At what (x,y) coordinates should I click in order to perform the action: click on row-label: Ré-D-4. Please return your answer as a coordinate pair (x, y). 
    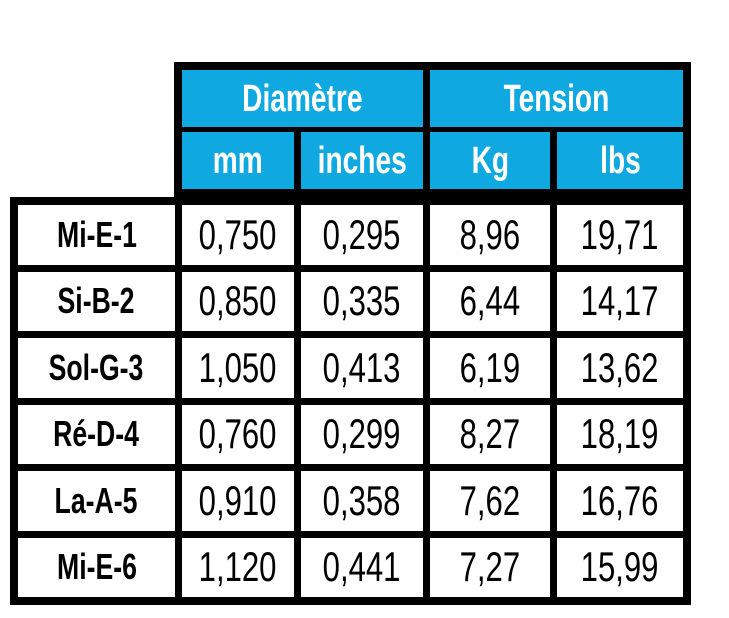
    Looking at the image, I should click on (96, 434).